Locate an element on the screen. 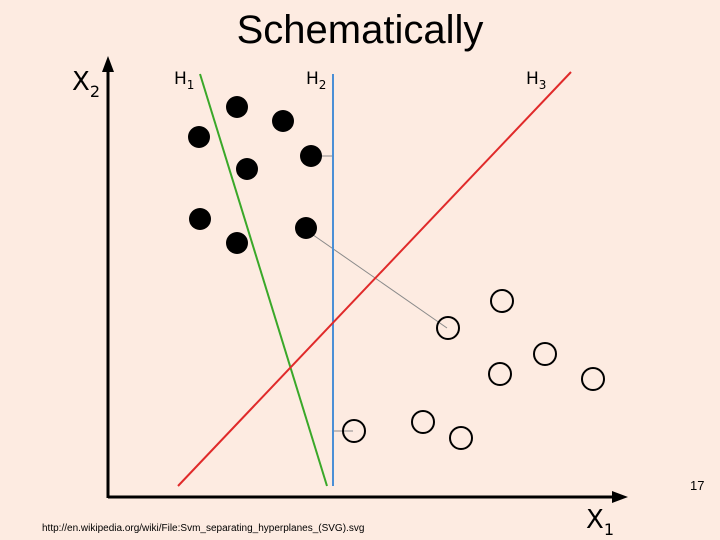 This screenshot has height=540, width=720. y-axis-label: X2 is located at coordinates (86, 84).